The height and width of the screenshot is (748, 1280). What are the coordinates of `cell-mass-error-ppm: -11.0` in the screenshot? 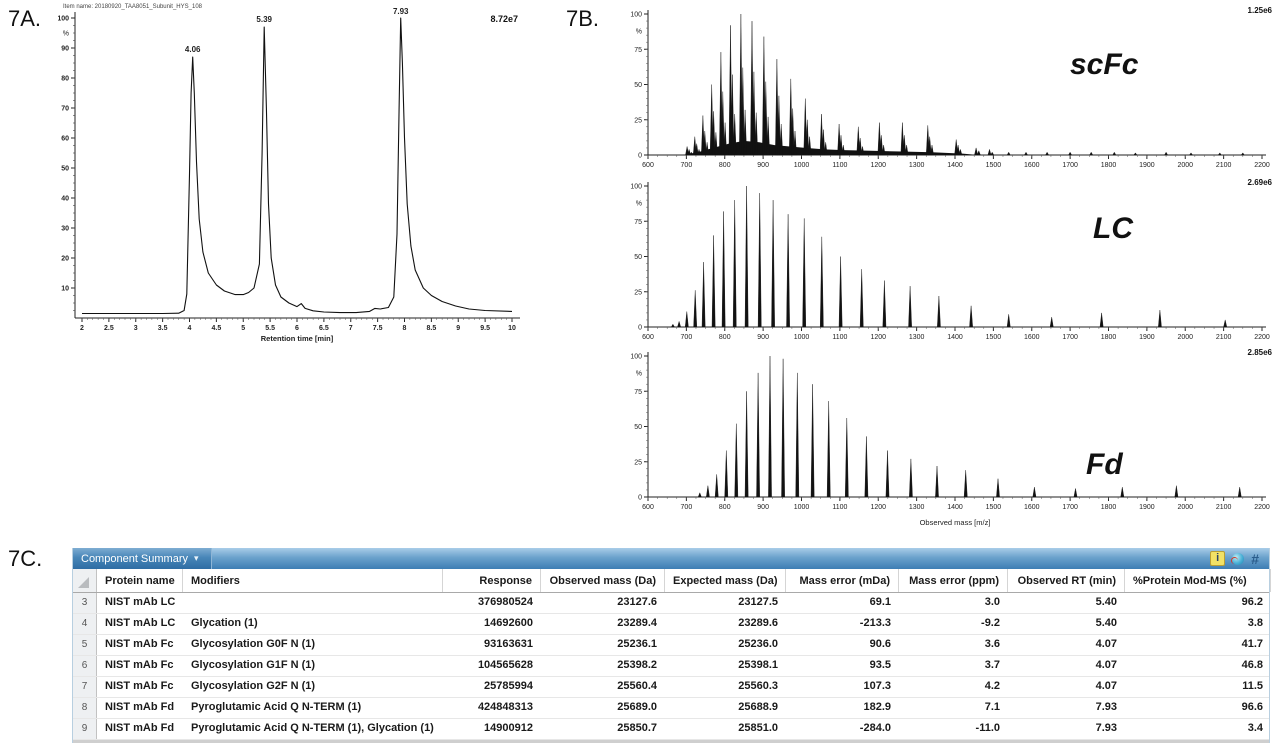 It's located at (987, 728).